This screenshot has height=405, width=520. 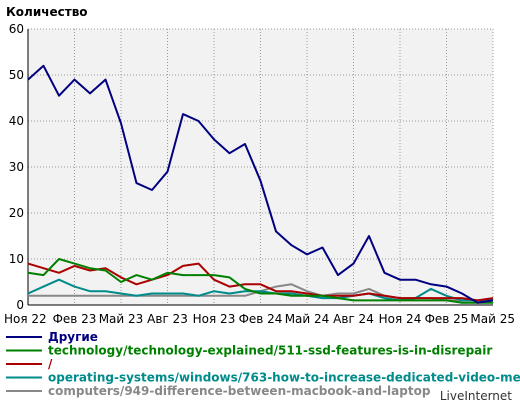 What do you see at coordinates (73, 337) in the screenshot?
I see `legend-label: Другие` at bounding box center [73, 337].